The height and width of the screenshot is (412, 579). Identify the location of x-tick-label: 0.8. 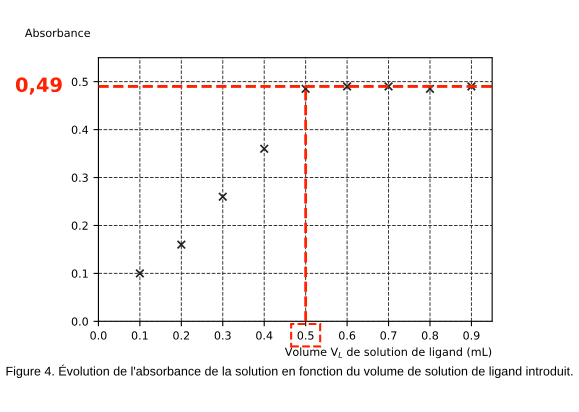
(430, 335).